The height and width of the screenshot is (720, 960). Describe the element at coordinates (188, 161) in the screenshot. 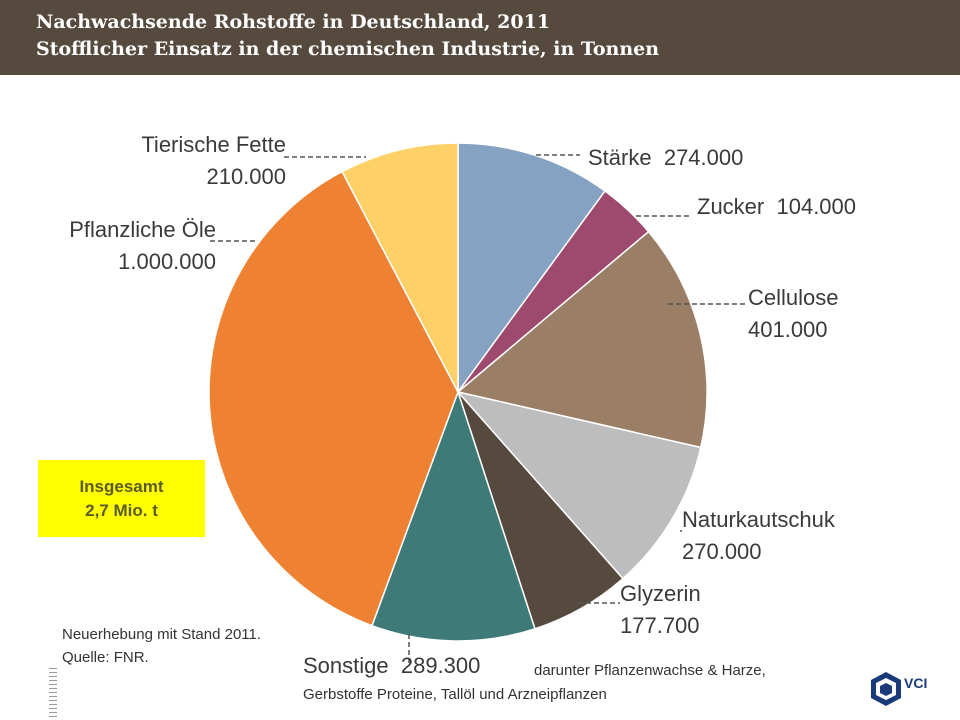

I see `label-tierische-fette: Tierische Fette 210.000` at that location.